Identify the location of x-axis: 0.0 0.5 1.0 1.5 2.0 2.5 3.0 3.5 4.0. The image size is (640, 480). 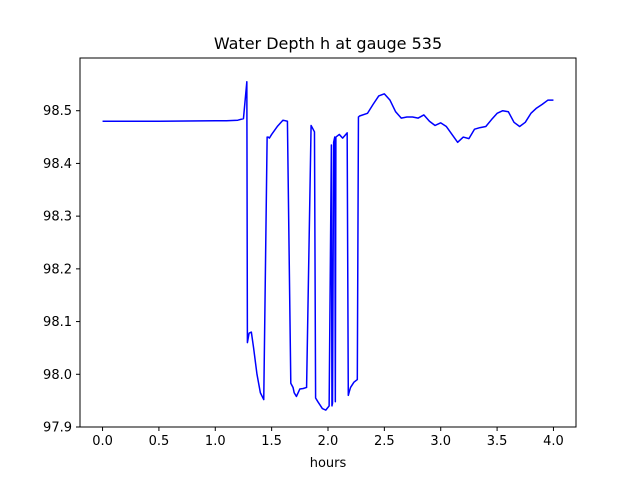
(328, 438).